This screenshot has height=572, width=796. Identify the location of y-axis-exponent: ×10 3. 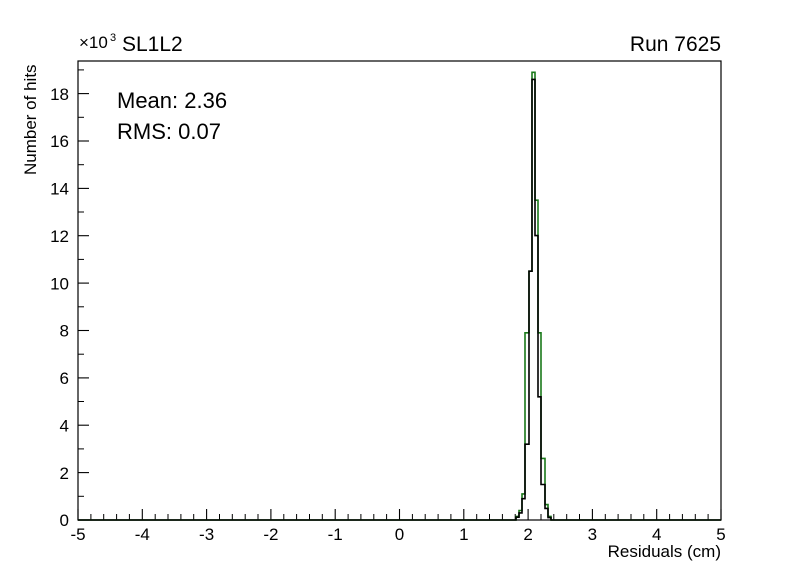
(97, 42).